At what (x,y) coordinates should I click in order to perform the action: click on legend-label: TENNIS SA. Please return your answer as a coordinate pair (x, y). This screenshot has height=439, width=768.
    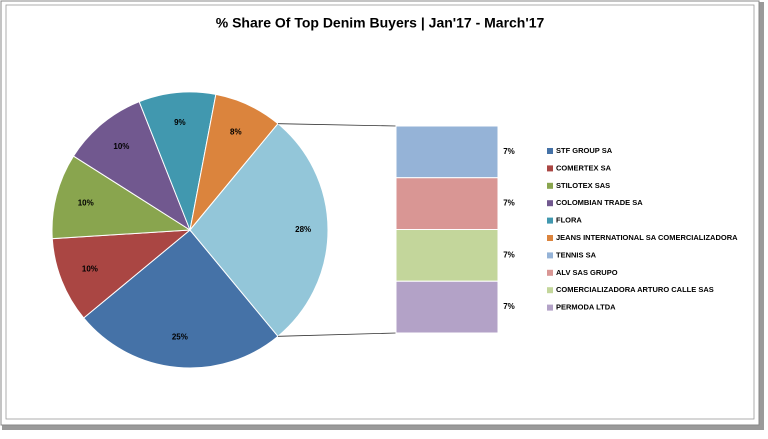
    Looking at the image, I should click on (576, 254).